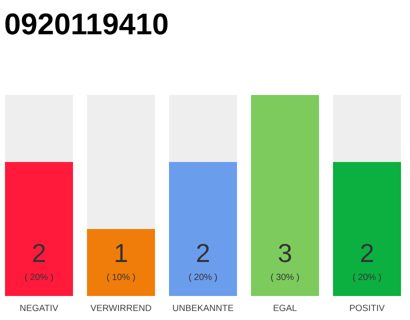 This screenshot has width=410, height=320. I want to click on data-label: 1, so click(121, 253).